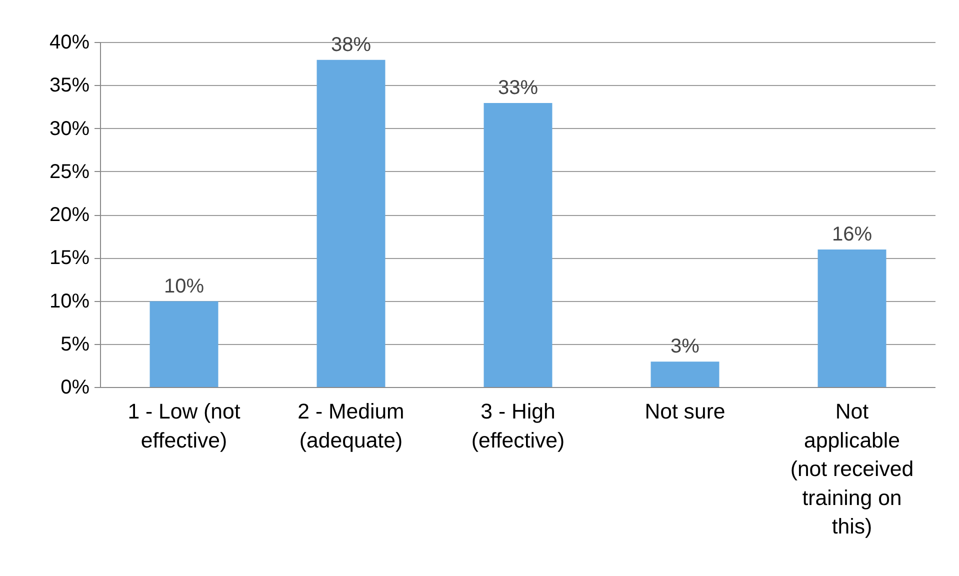 The image size is (959, 576). What do you see at coordinates (184, 286) in the screenshot?
I see `data-label: 10%` at bounding box center [184, 286].